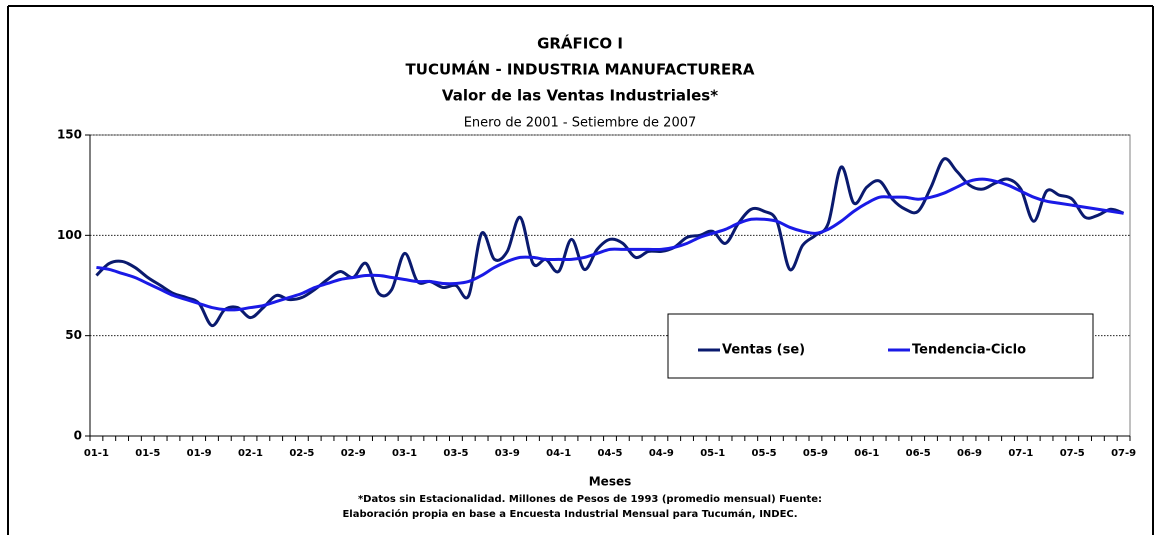 This screenshot has width=1161, height=535. Describe the element at coordinates (610, 482) in the screenshot. I see `x-axis-label: Meses` at that location.